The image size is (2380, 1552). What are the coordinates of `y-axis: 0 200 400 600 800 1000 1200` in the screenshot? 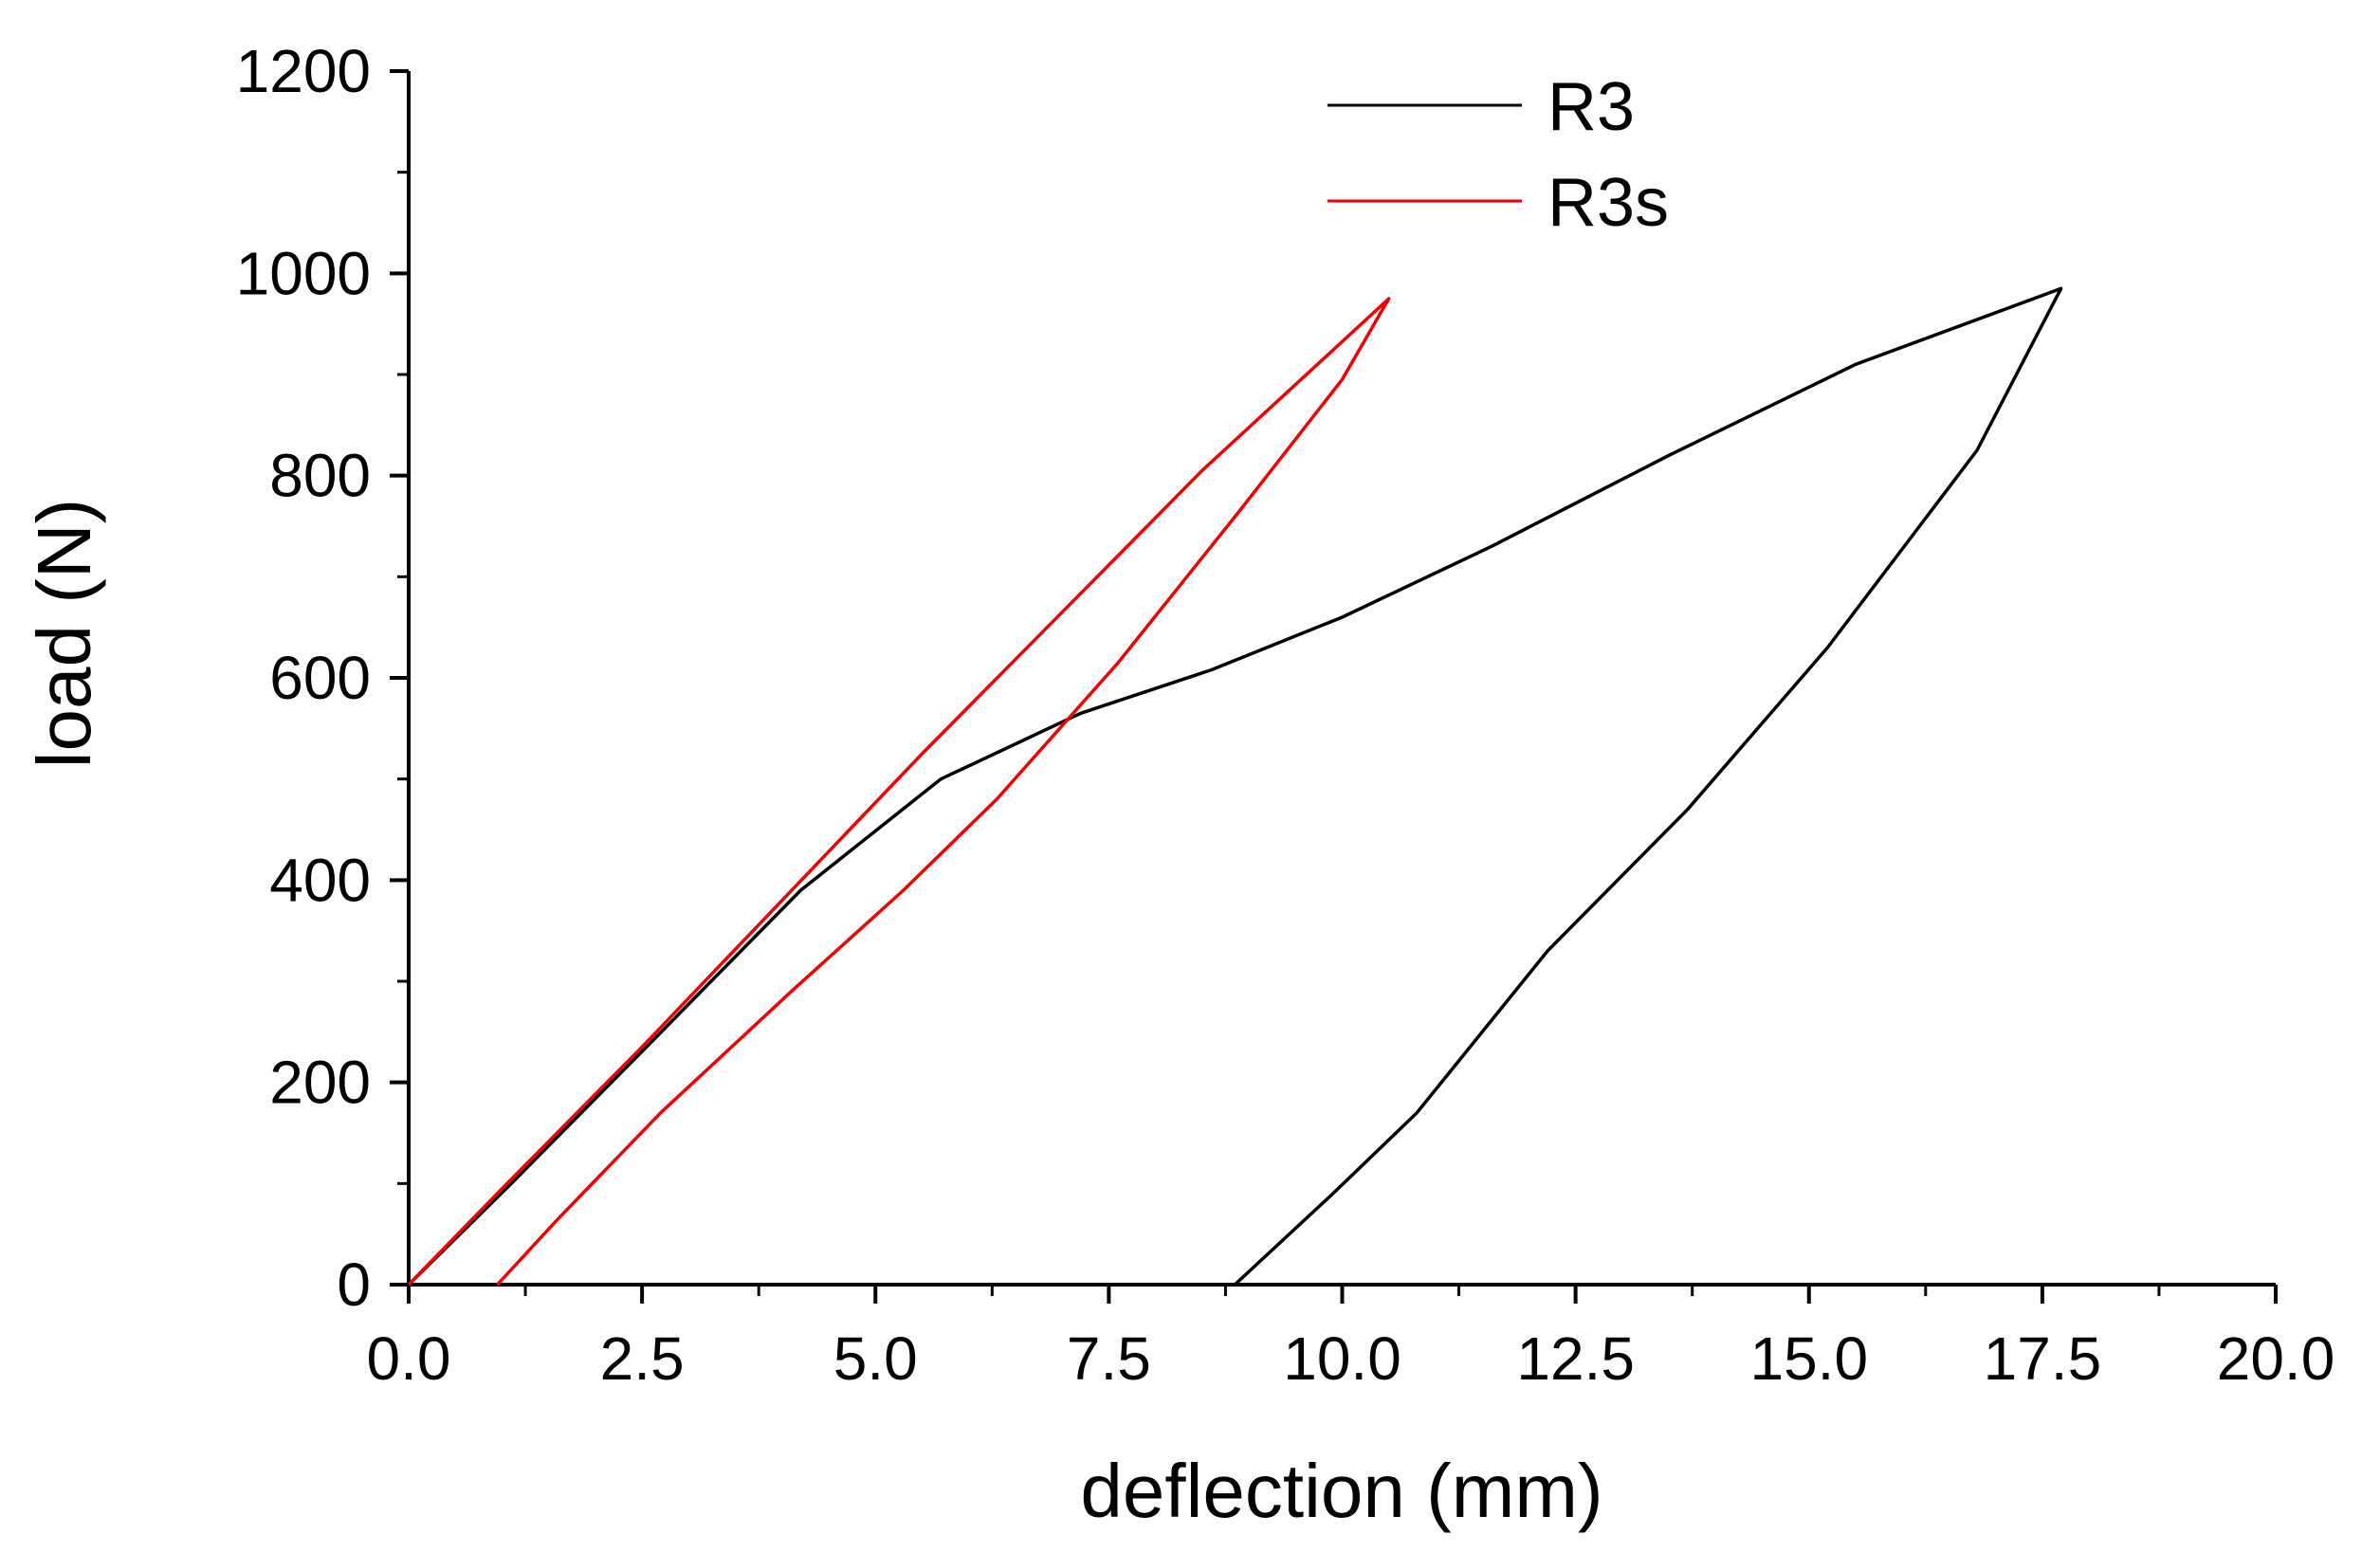 It's located at (323, 678).